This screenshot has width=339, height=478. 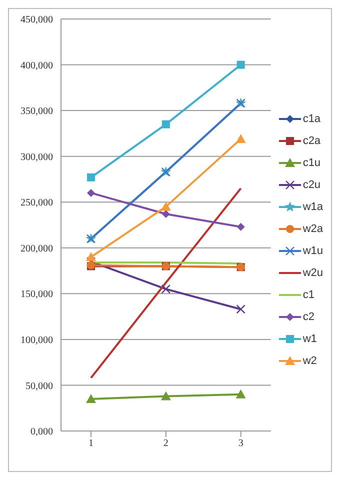 What do you see at coordinates (311, 141) in the screenshot?
I see `legend-label: c2a` at bounding box center [311, 141].